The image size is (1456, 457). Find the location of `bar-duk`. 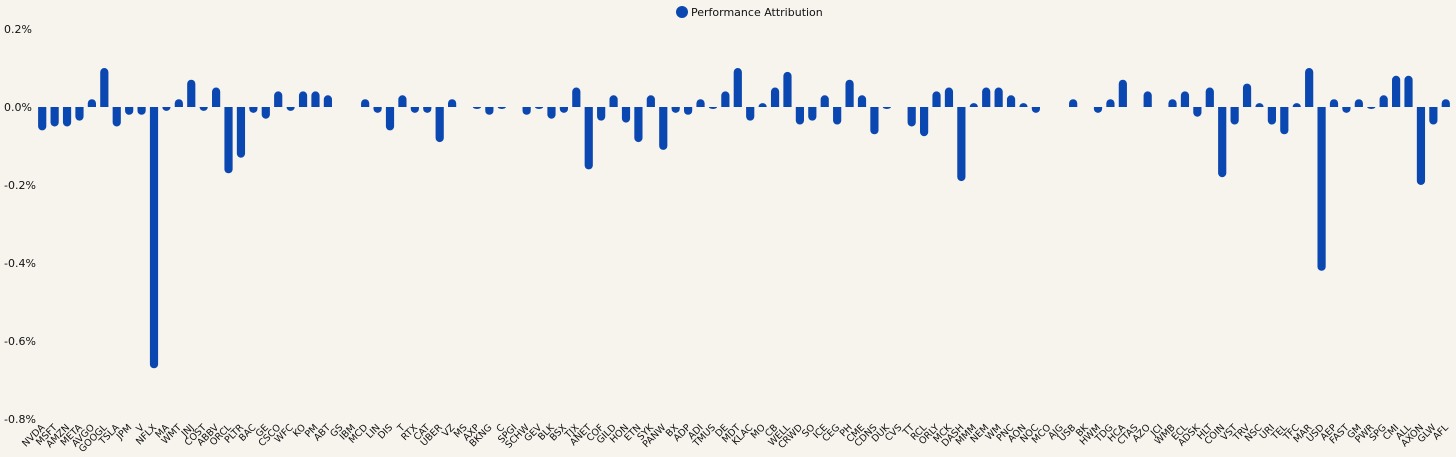

bar-duk is located at coordinates (886, 108).